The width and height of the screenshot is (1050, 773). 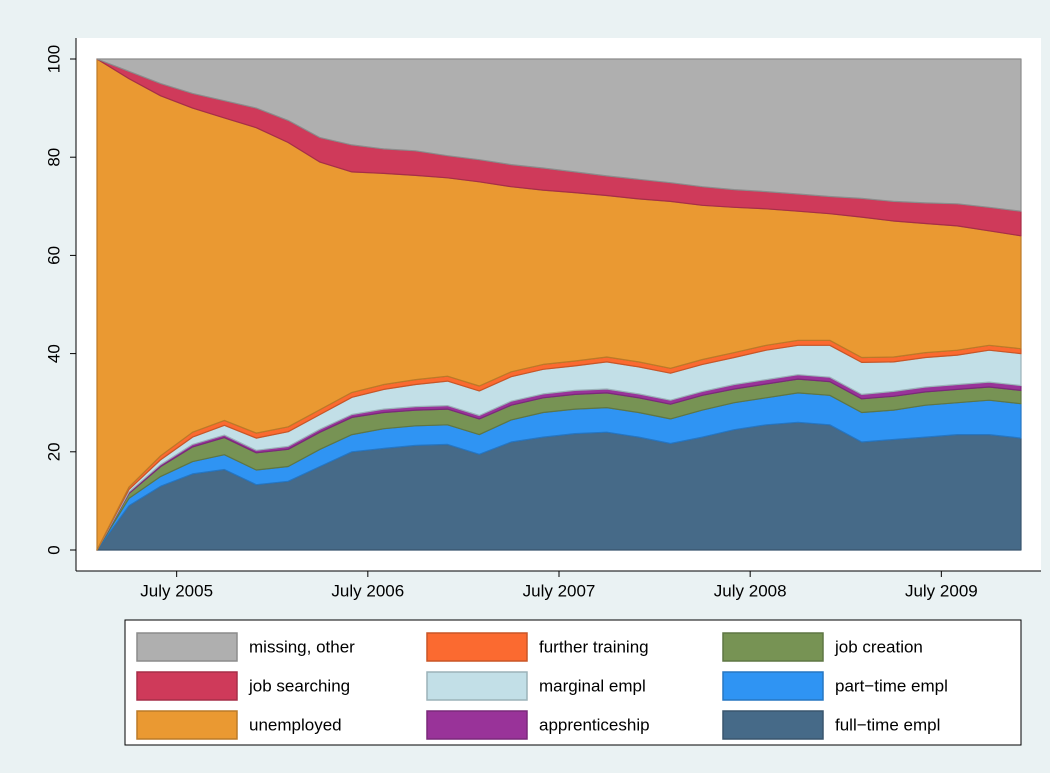 I want to click on x-tick-label: July 2005, so click(x=176, y=590).